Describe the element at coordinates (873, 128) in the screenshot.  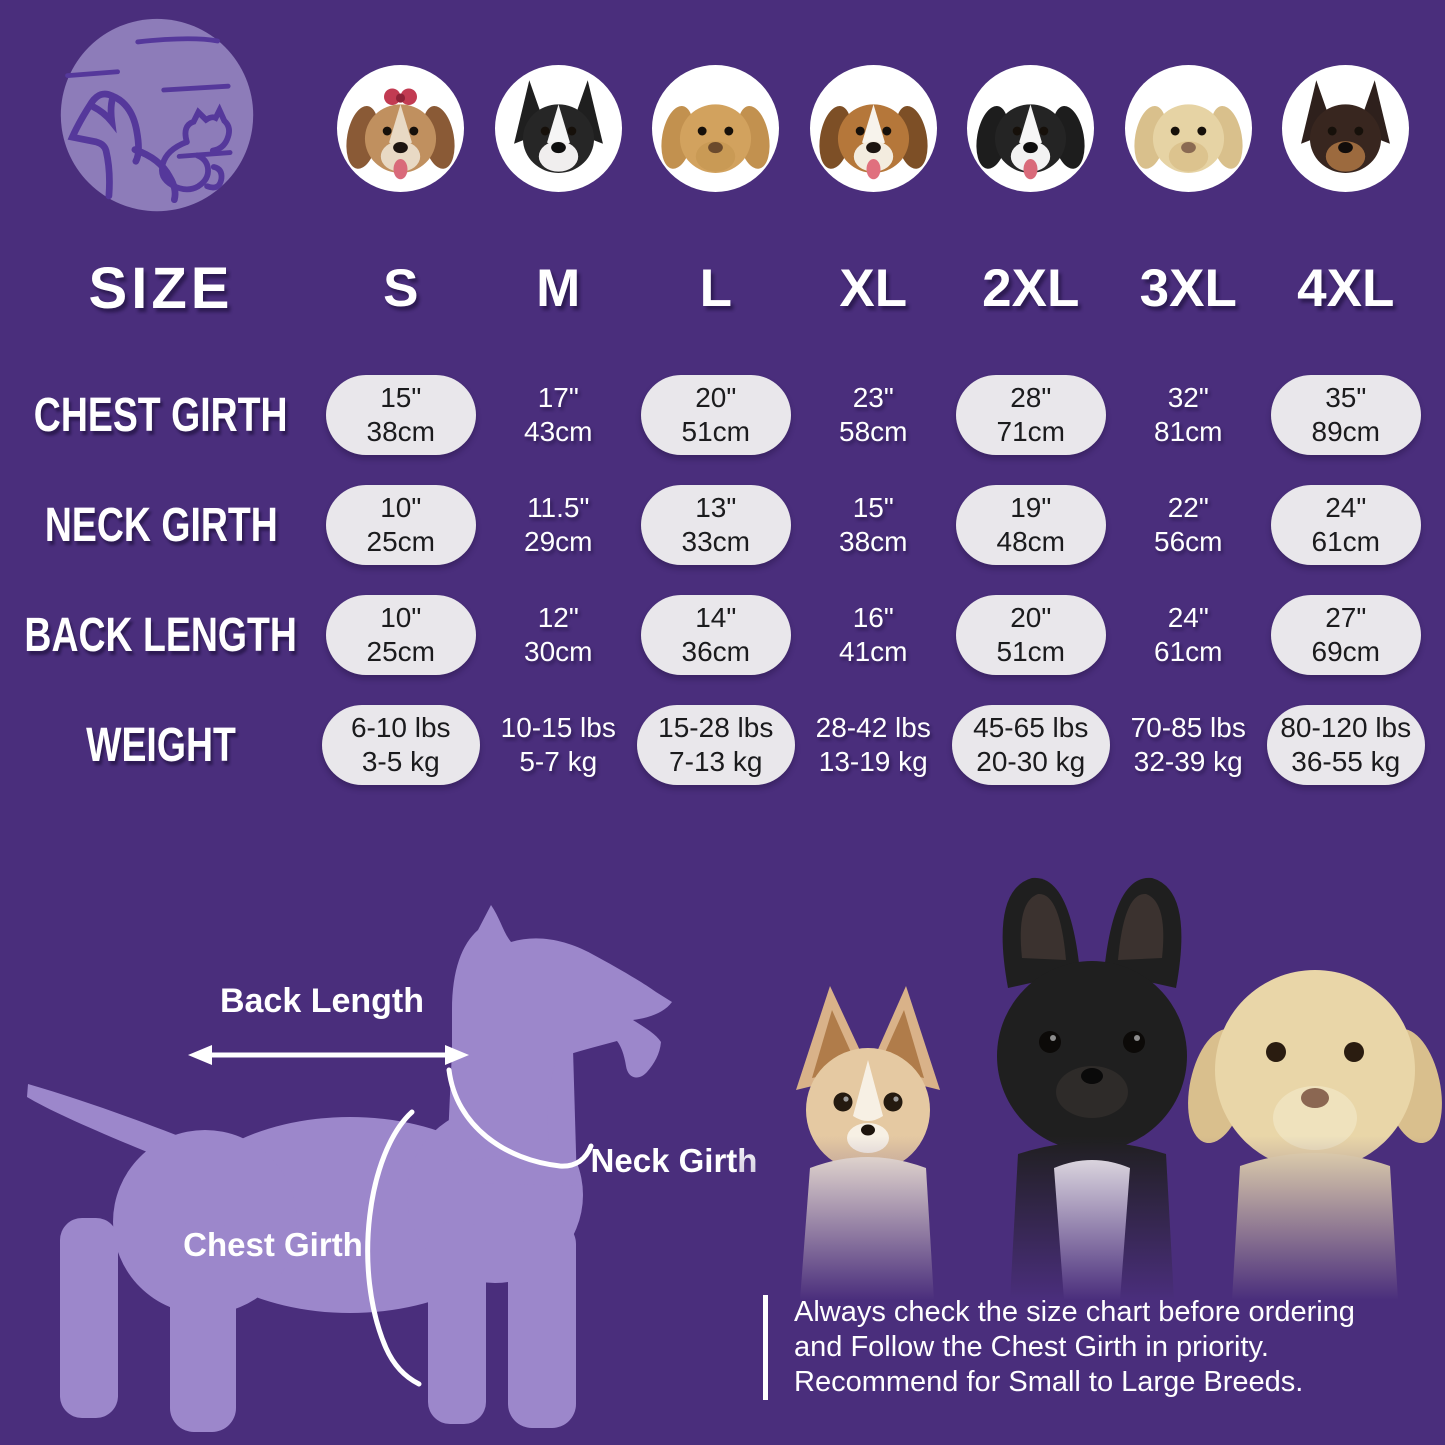
I see `beagle-photo` at that location.